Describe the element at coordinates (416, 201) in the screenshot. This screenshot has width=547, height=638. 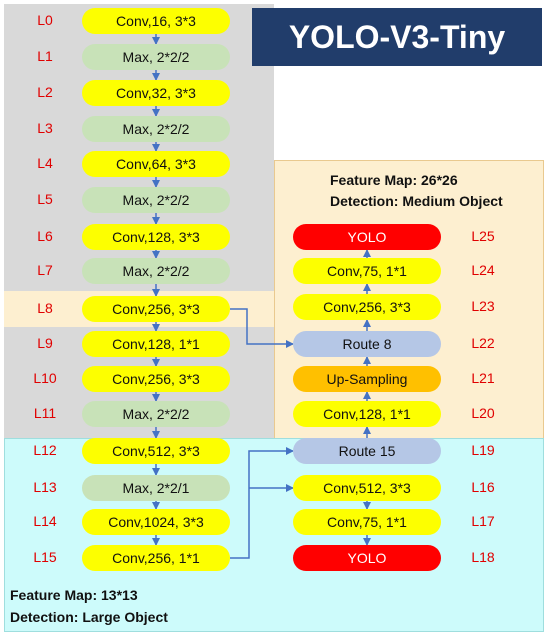
I see `medium-detection-note: Detection: Medium Object` at that location.